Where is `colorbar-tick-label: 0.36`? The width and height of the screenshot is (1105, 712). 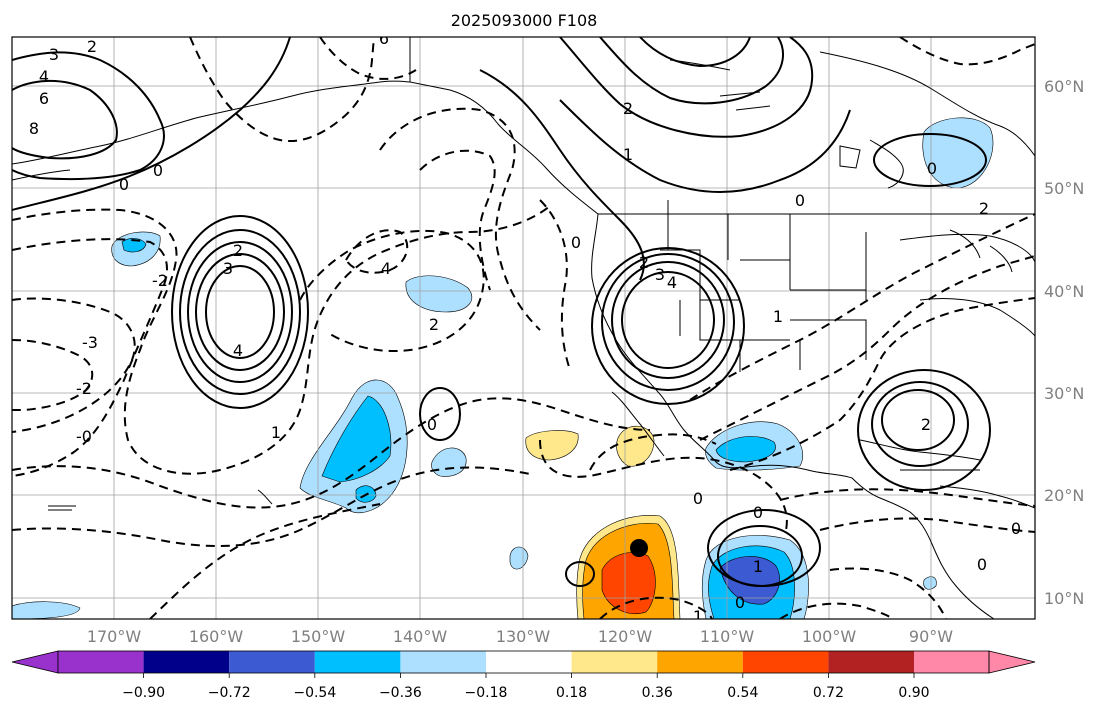
colorbar-tick-label: 0.36 is located at coordinates (657, 693).